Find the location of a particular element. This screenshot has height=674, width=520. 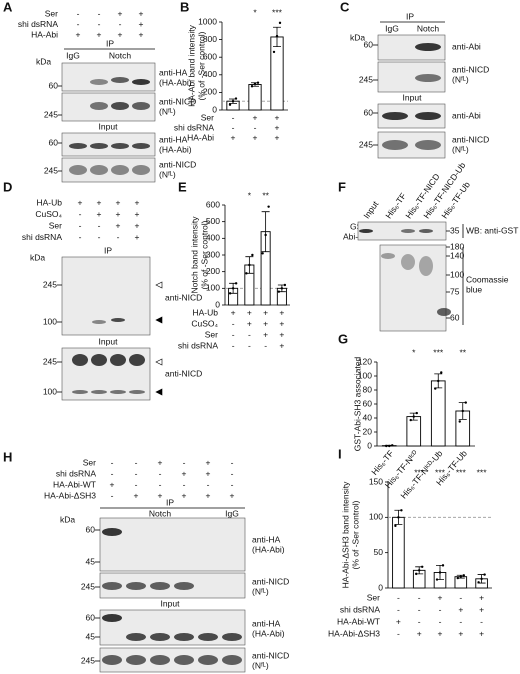

label: blue is located at coordinates (474, 289).